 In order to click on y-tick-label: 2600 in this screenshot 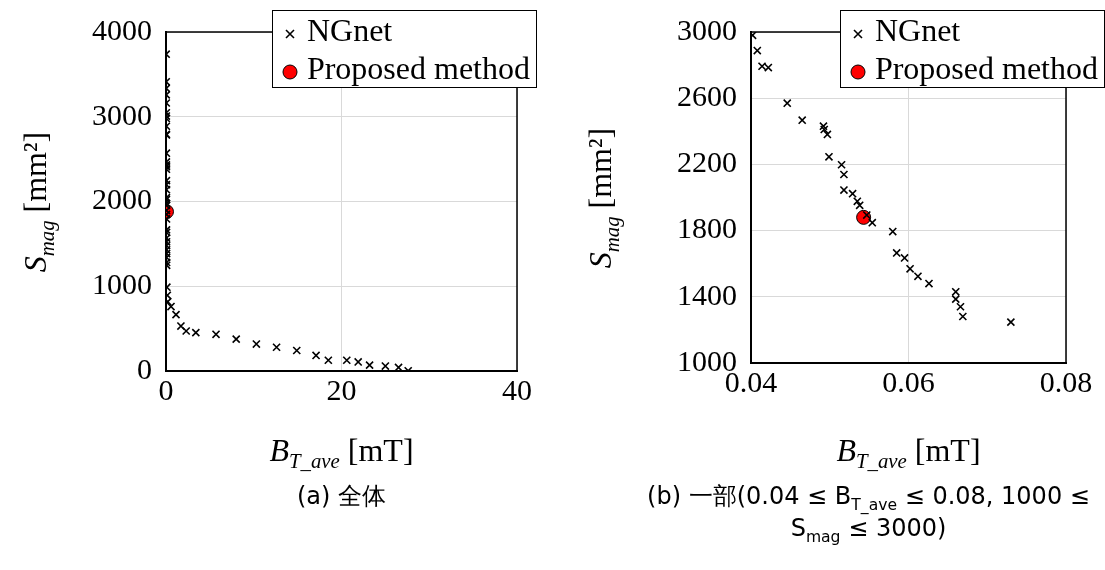, I will do `click(707, 96)`.